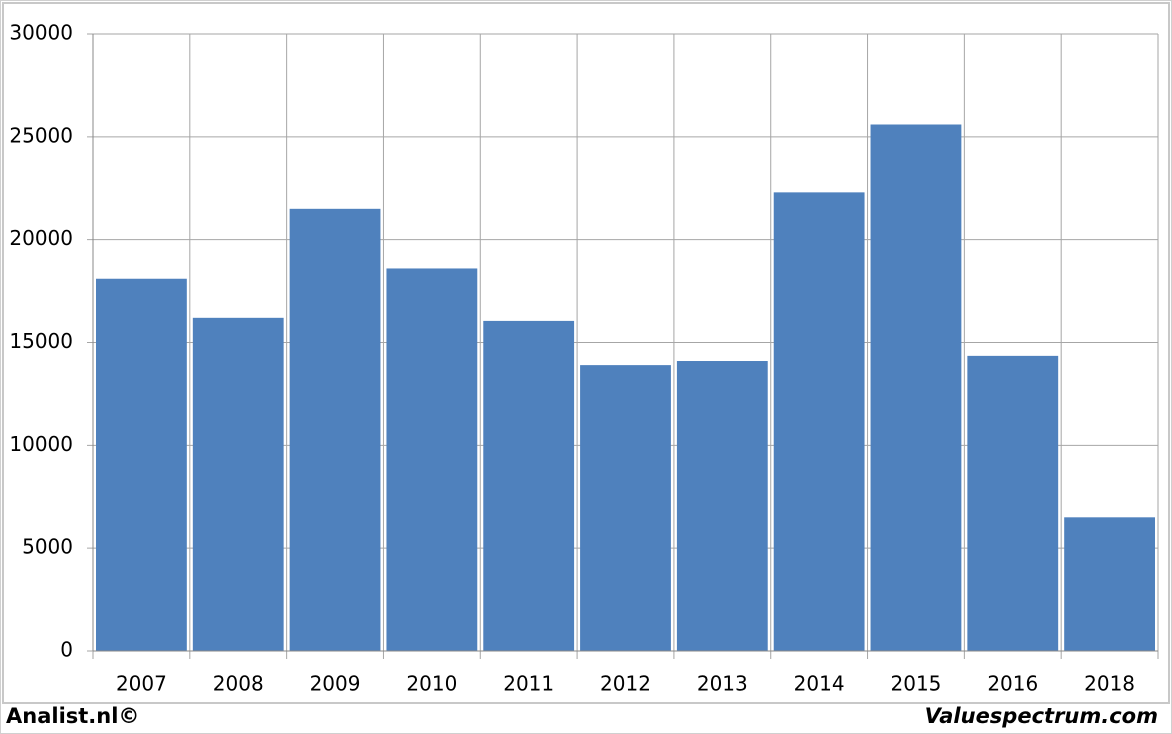 Image resolution: width=1172 pixels, height=734 pixels. Describe the element at coordinates (1012, 684) in the screenshot. I see `x-tick-label: 2016` at that location.